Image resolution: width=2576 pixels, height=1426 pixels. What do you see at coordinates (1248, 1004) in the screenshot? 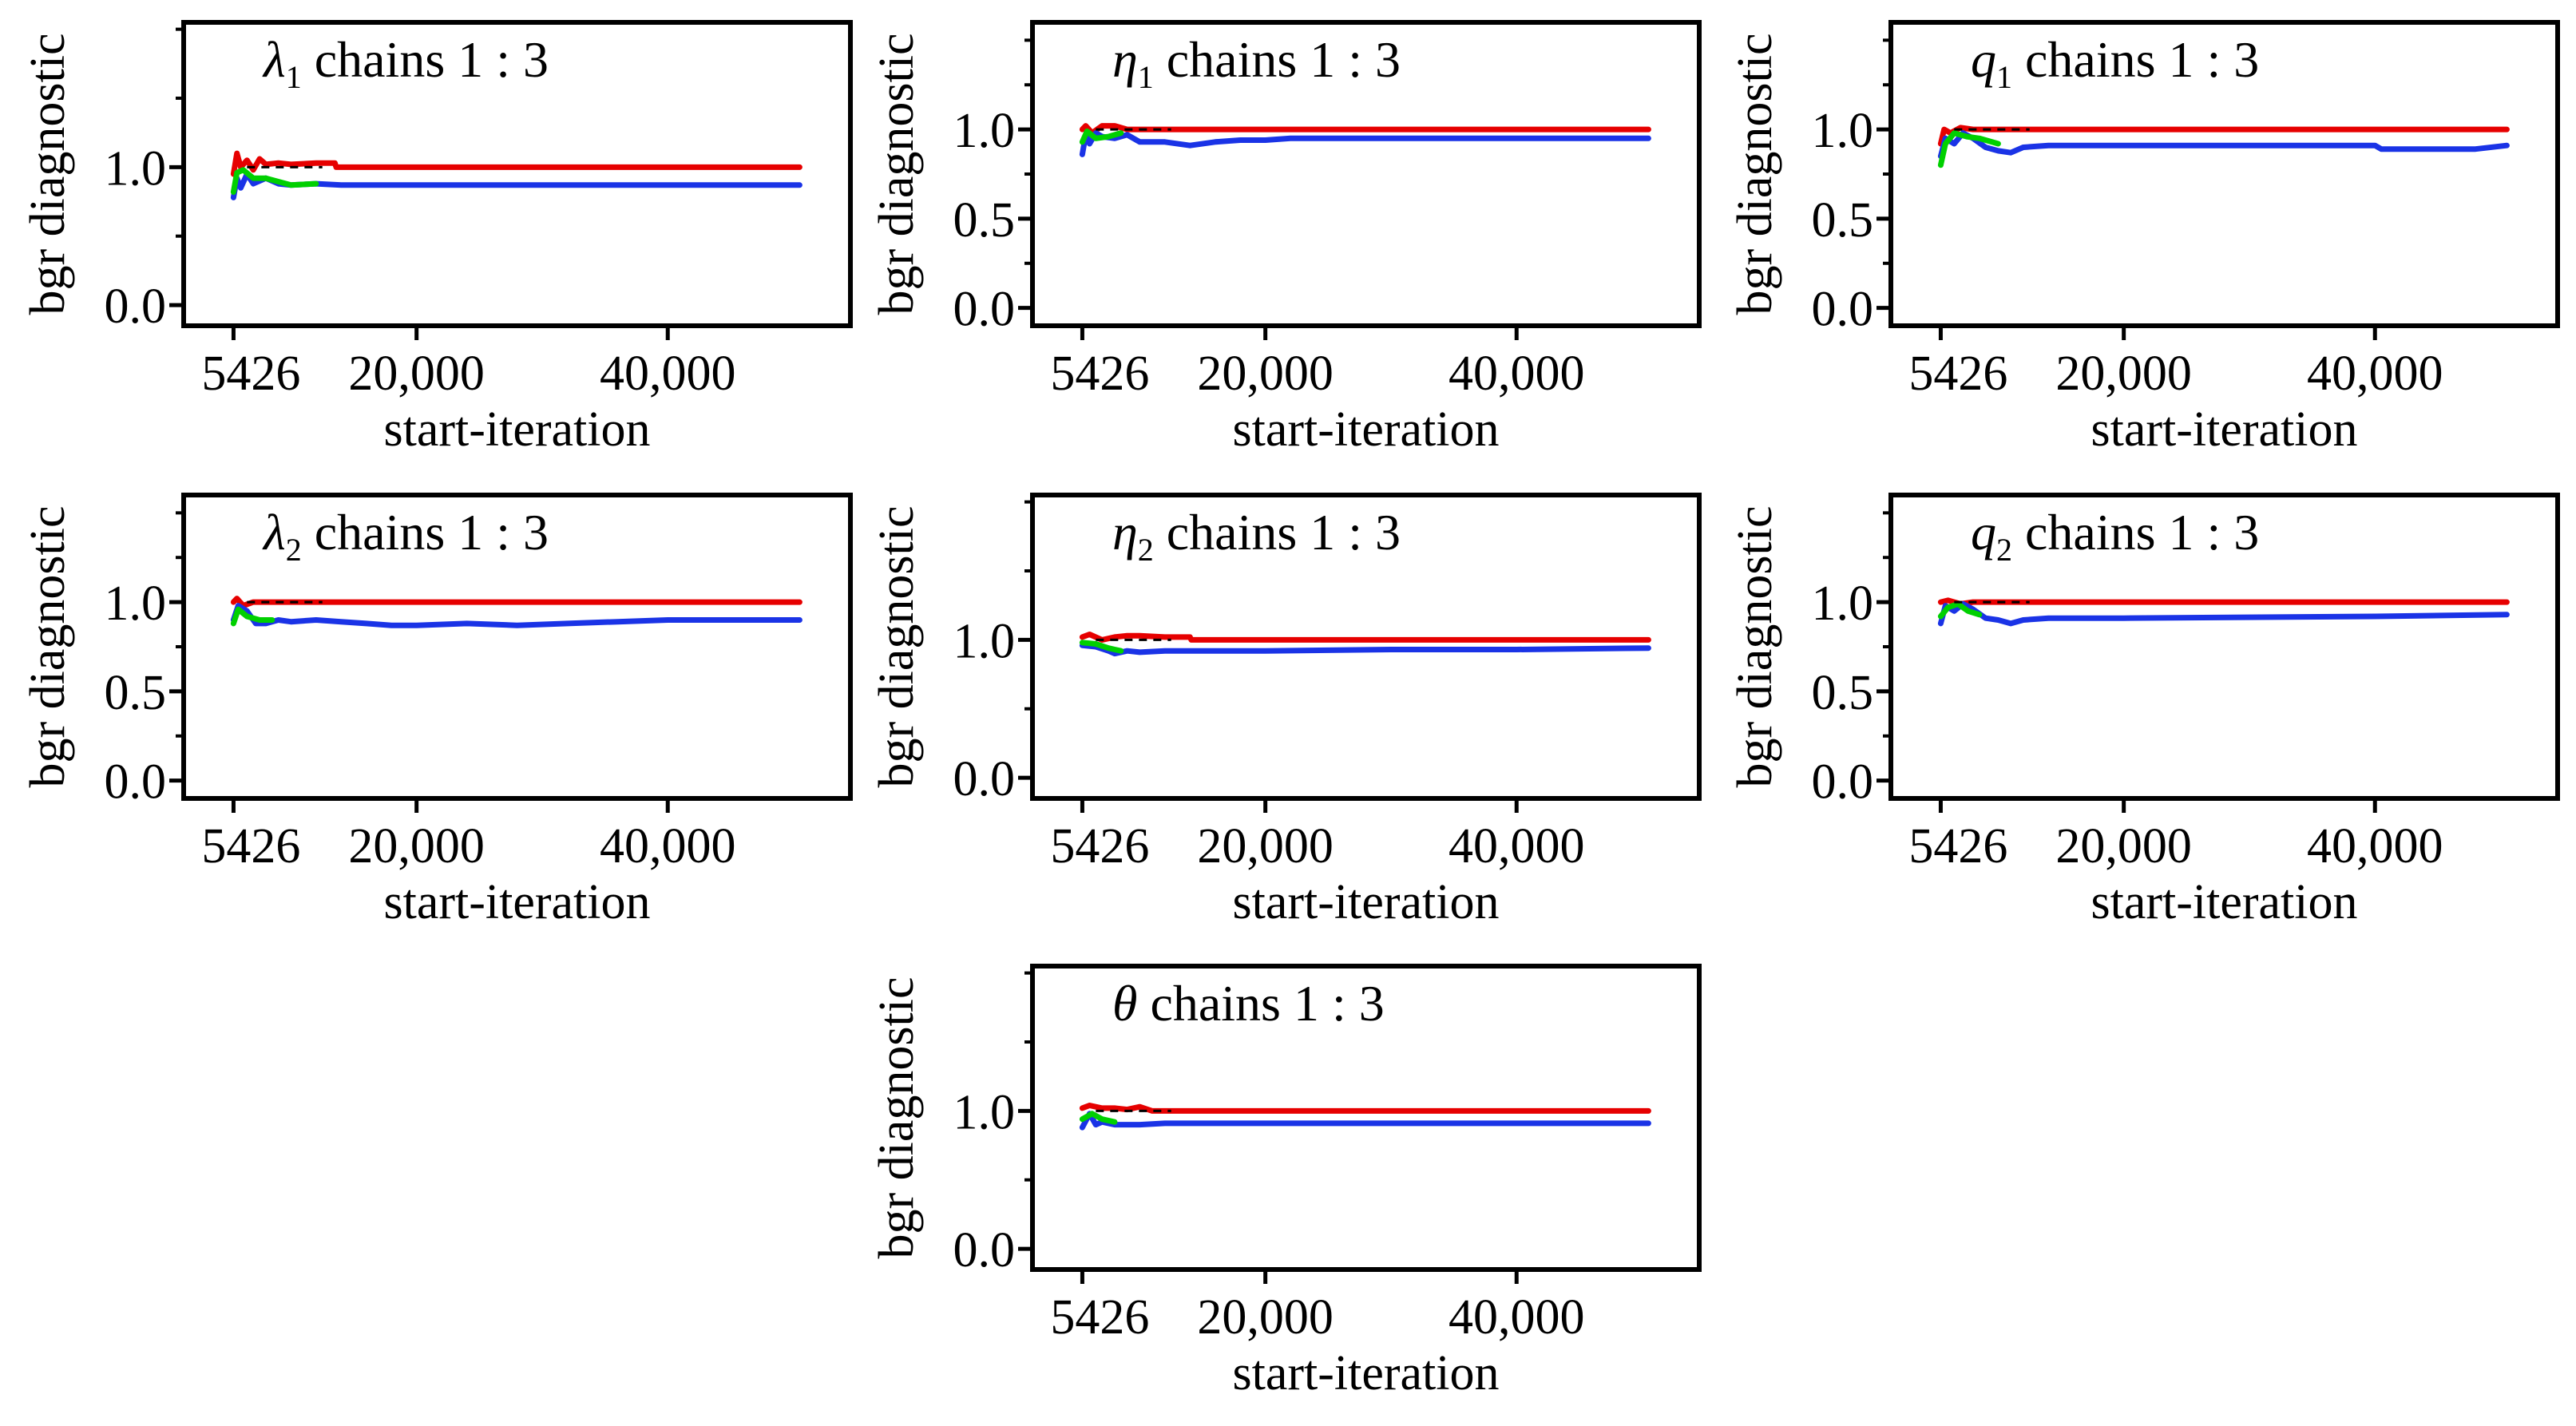
I see `panel-title: θ chains 1 : 3` at bounding box center [1248, 1004].